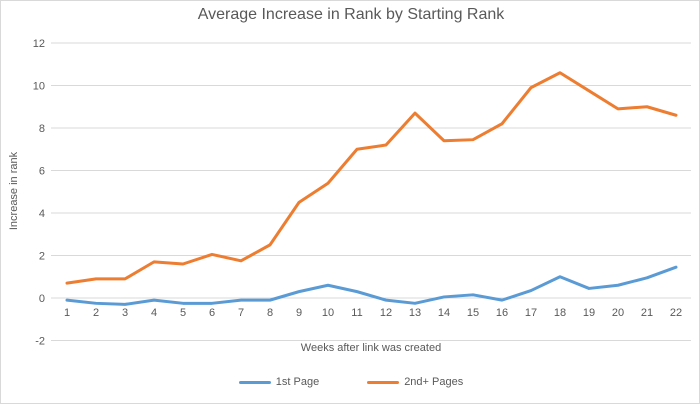 The width and height of the screenshot is (700, 404). I want to click on x-tick-label: 13, so click(415, 313).